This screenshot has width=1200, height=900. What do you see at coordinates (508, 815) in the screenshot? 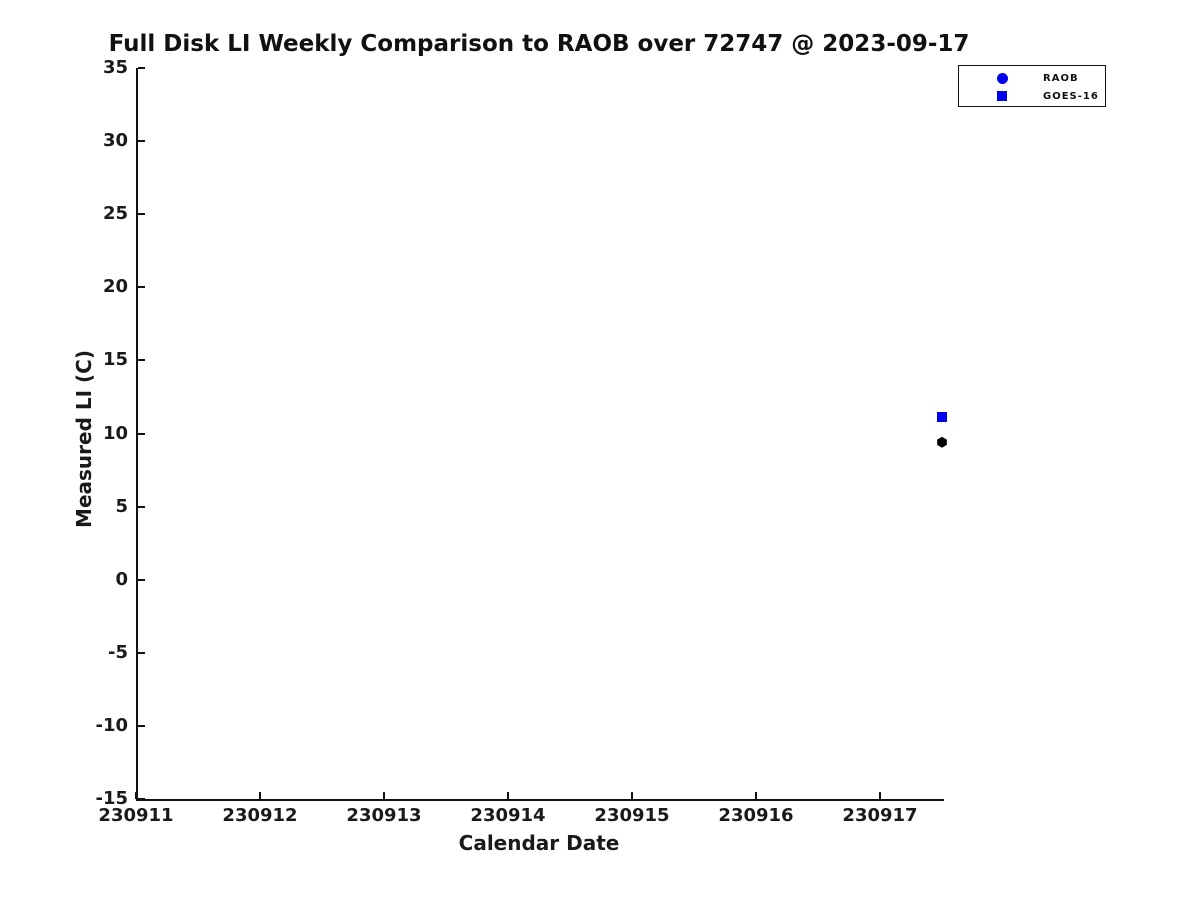
I see `x-tick-label: 230914` at bounding box center [508, 815].